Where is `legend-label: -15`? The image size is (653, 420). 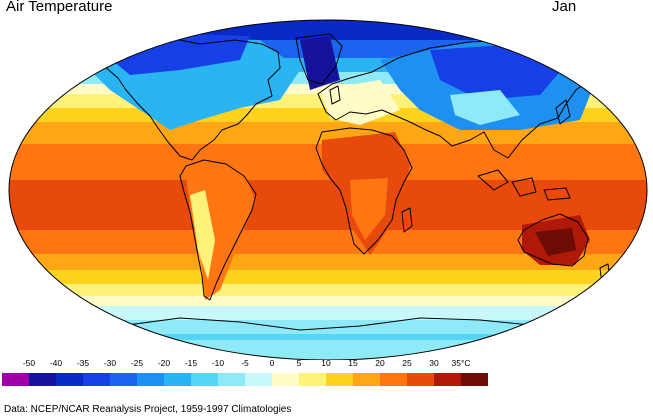 legend-label: -15 is located at coordinates (191, 363).